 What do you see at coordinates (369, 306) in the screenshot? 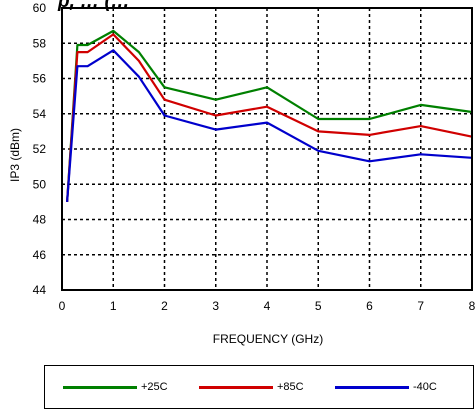
I see `x-tick-label: 6` at bounding box center [369, 306].